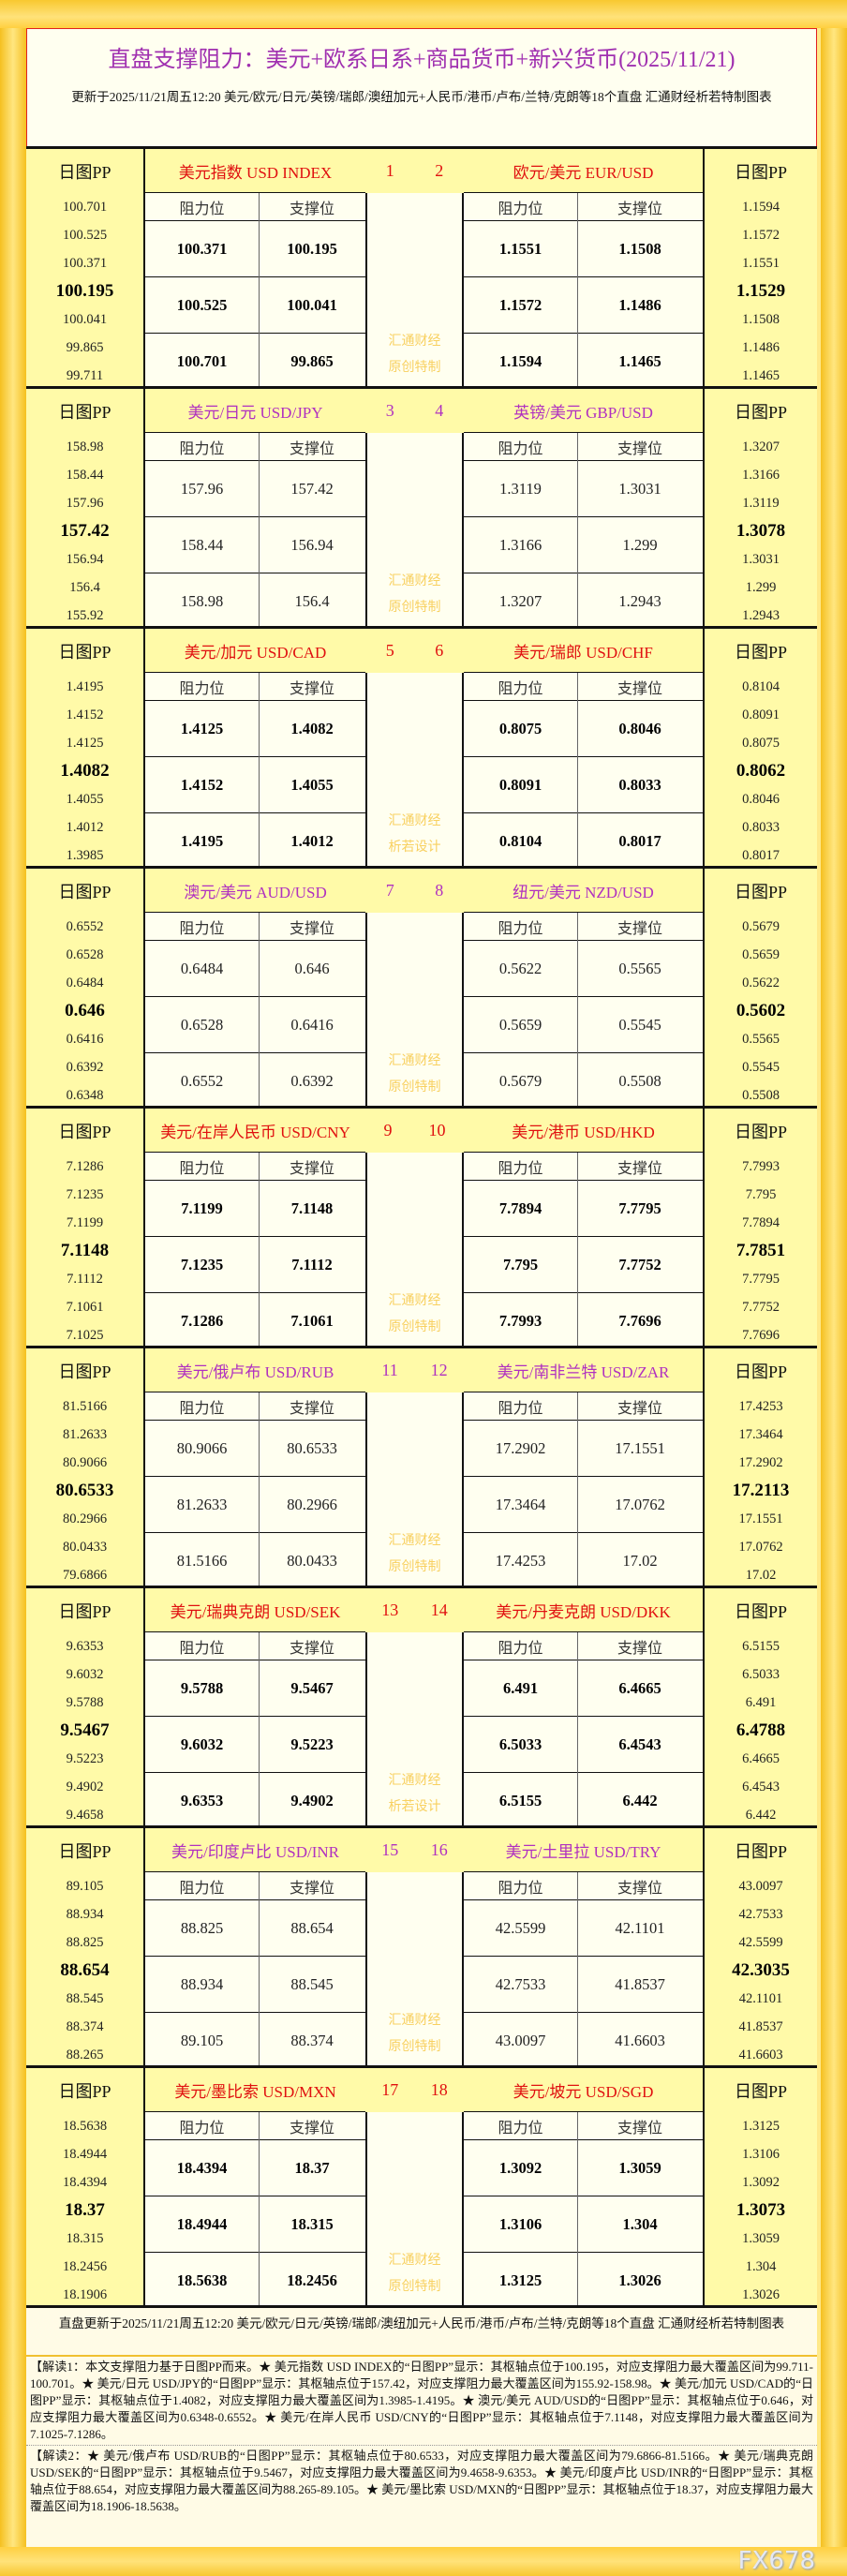 This screenshot has height=2576, width=847. Describe the element at coordinates (583, 651) in the screenshot. I see `pair-name-right: 美元/瑞郎 USD/CHF` at that location.